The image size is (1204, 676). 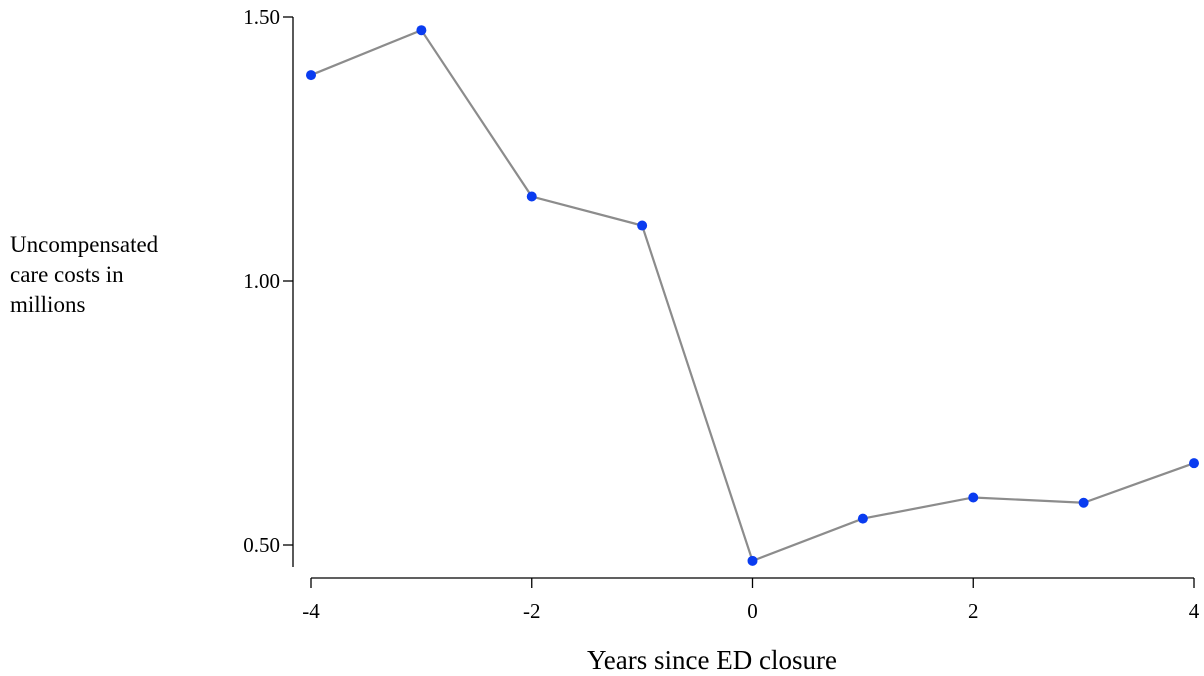 I want to click on y-ticks: 0.50 1.00 1.50, so click(x=268, y=281).